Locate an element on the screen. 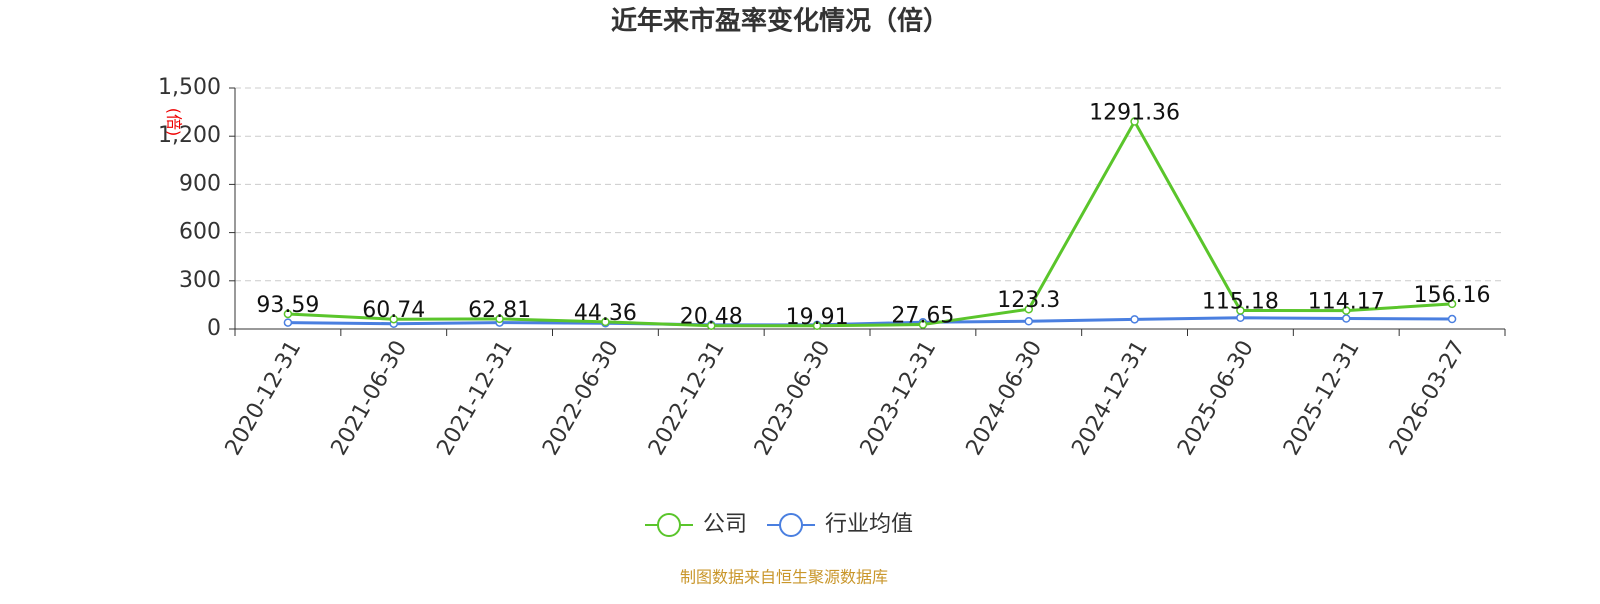 Image resolution: width=1600 pixels, height=604 pixels. x-tick-label: 2021-06-30 is located at coordinates (370, 398).